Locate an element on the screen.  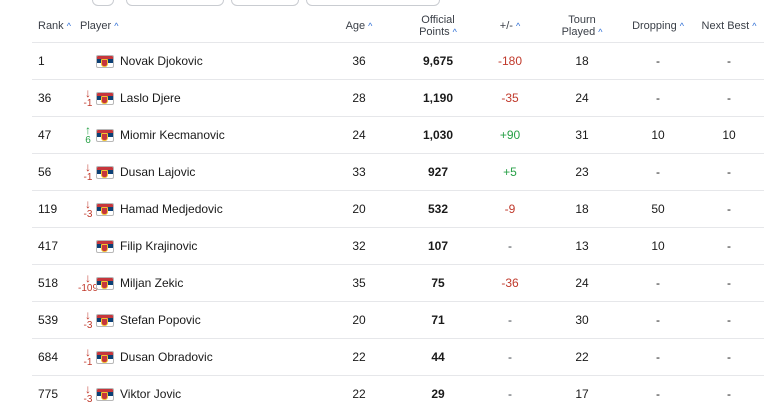
player-cell: ↓-3 Hamad Medjedovic is located at coordinates (200, 209).